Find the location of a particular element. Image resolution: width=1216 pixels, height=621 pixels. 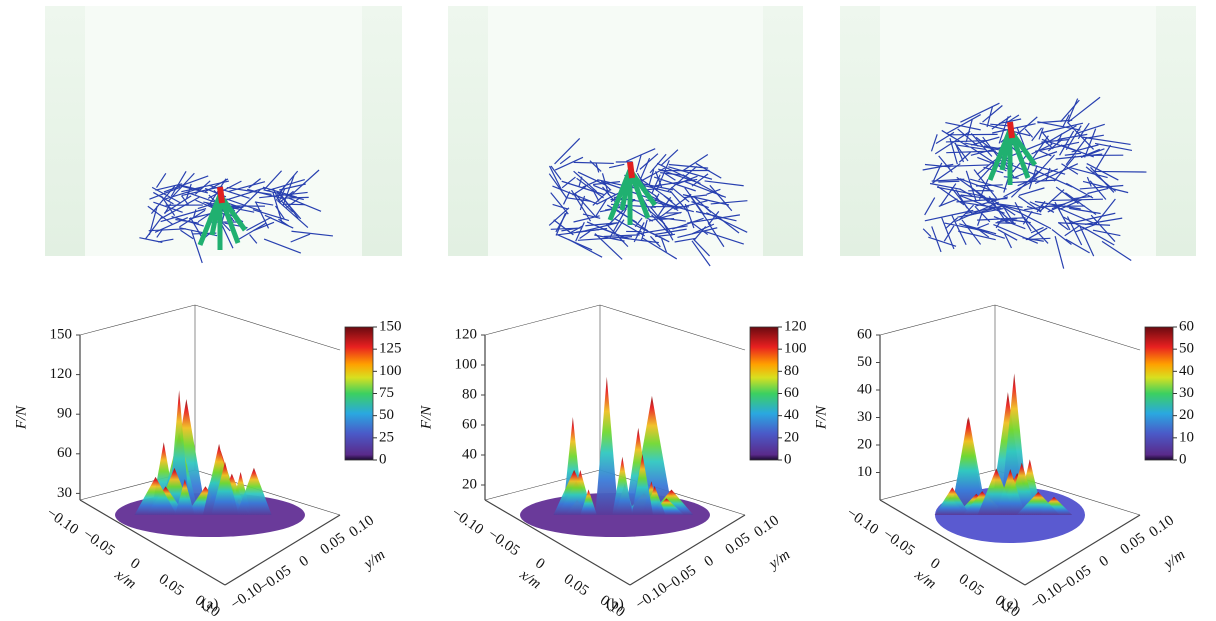

colorbar-tick-label: 30 is located at coordinates (1186, 393).